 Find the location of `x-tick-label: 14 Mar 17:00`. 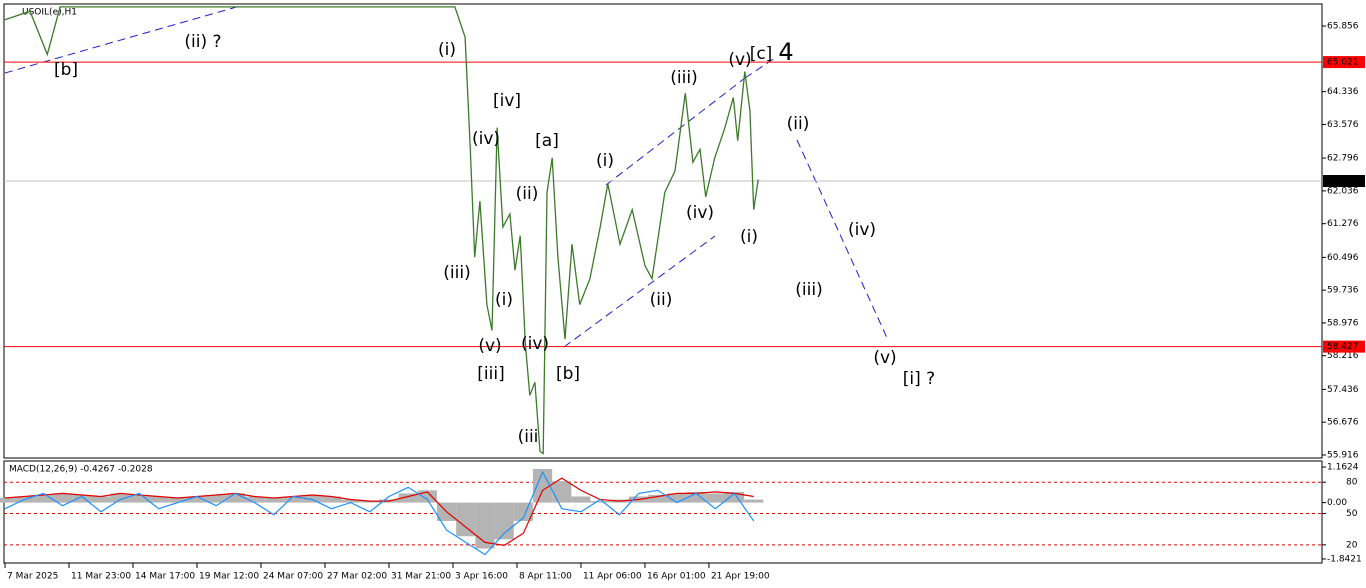

x-tick-label: 14 Mar 17:00 is located at coordinates (165, 577).